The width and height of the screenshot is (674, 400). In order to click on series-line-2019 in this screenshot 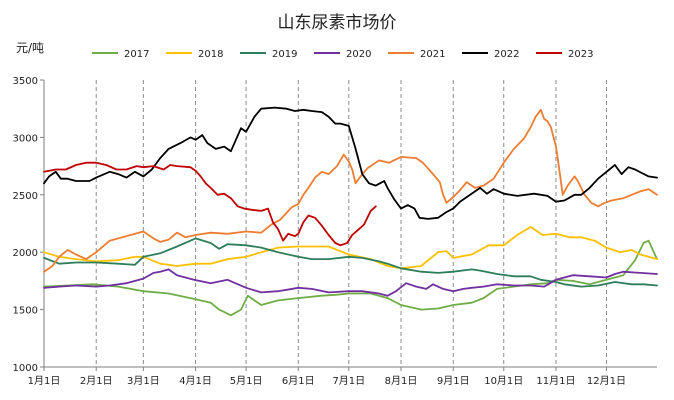, I will do `click(350, 262)`.